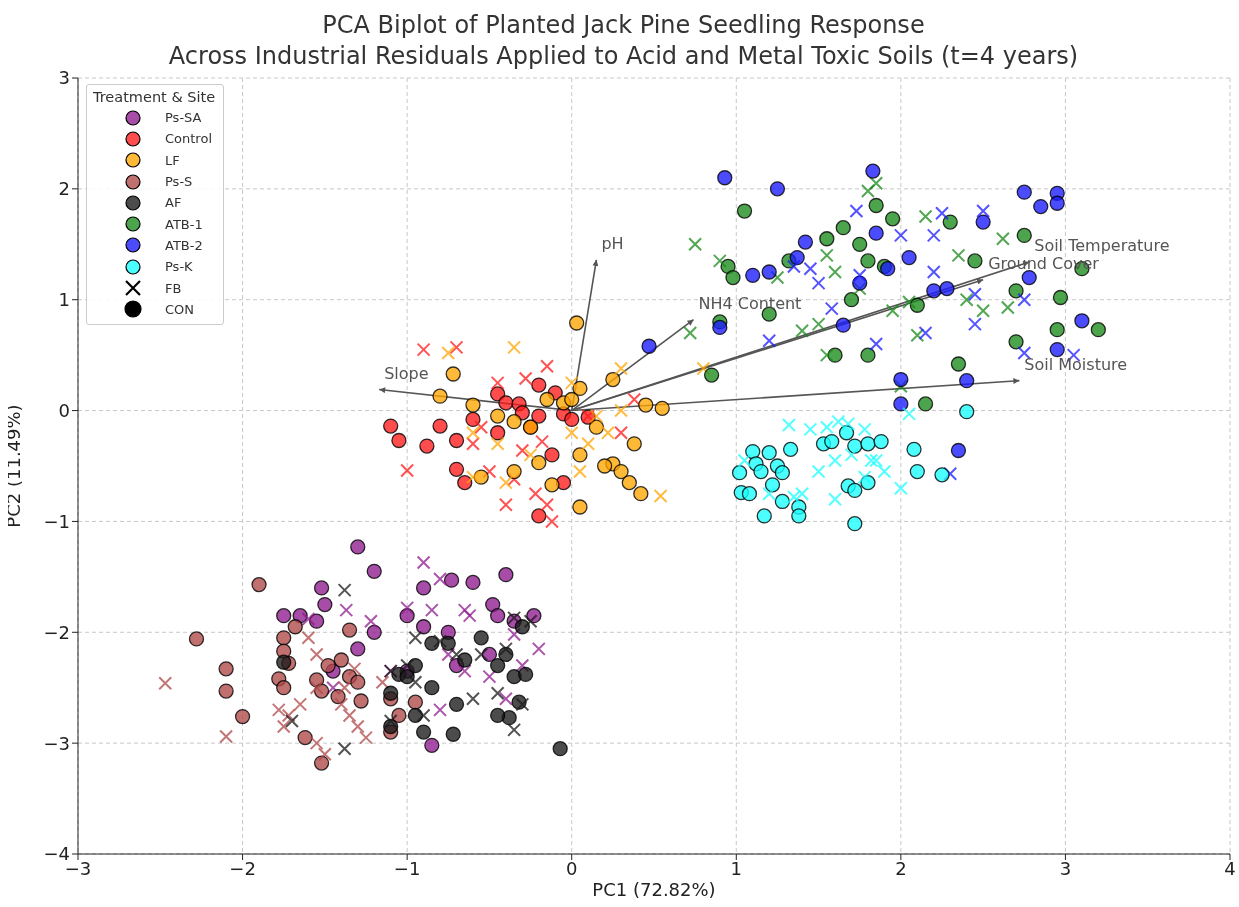 The width and height of the screenshot is (1239, 907). I want to click on y-tick-label: −1, so click(56, 521).